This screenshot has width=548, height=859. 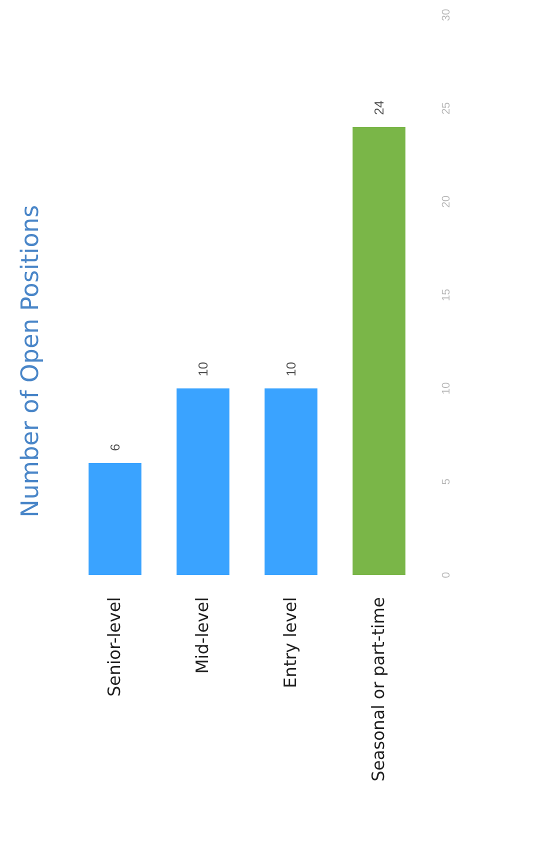 What do you see at coordinates (446, 481) in the screenshot?
I see `y-tick-label: 5` at bounding box center [446, 481].